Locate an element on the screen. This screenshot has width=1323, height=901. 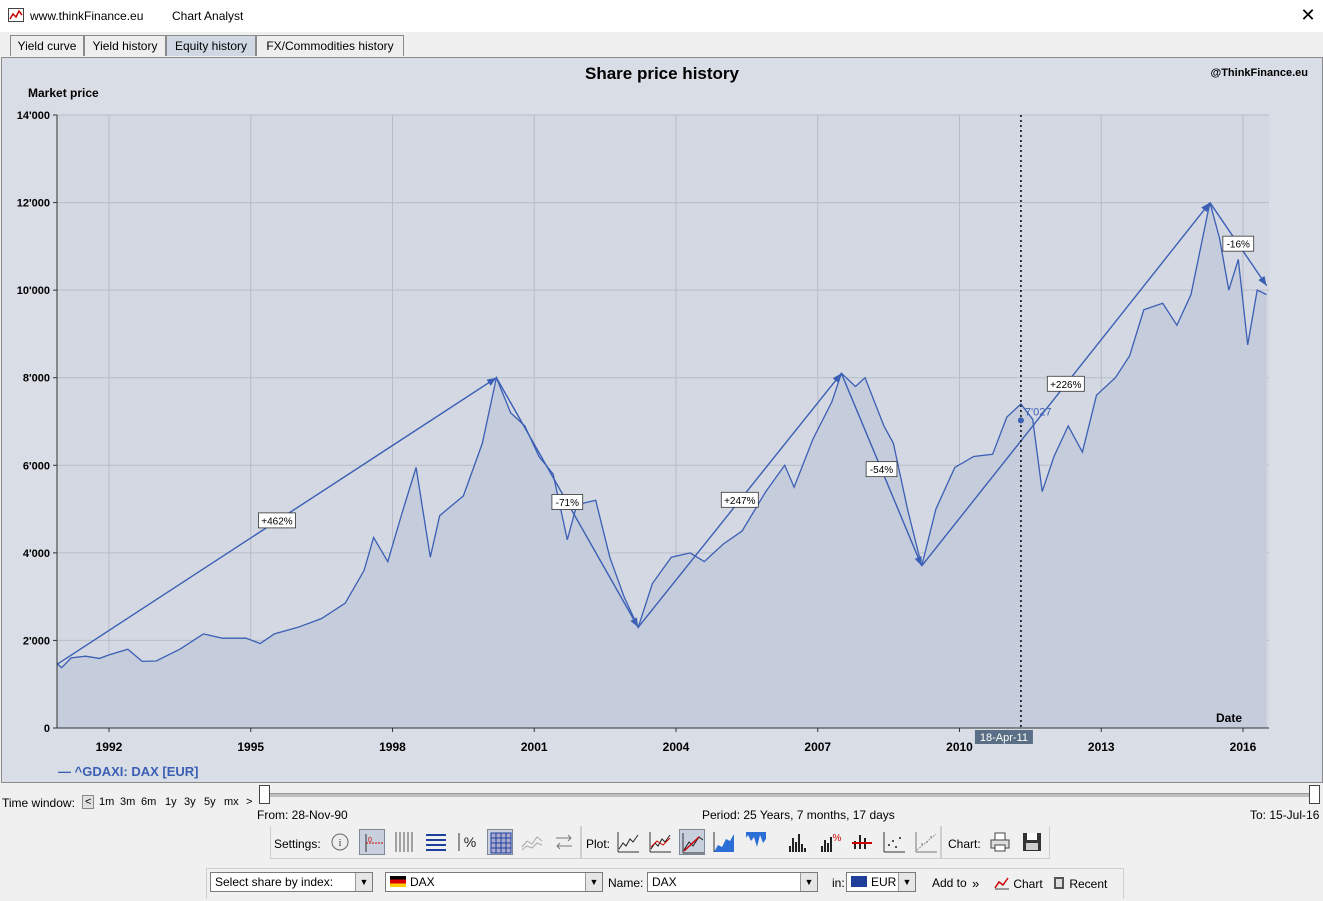
period-text: Period: 25 Years, 7 months, 17 days is located at coordinates (798, 815).